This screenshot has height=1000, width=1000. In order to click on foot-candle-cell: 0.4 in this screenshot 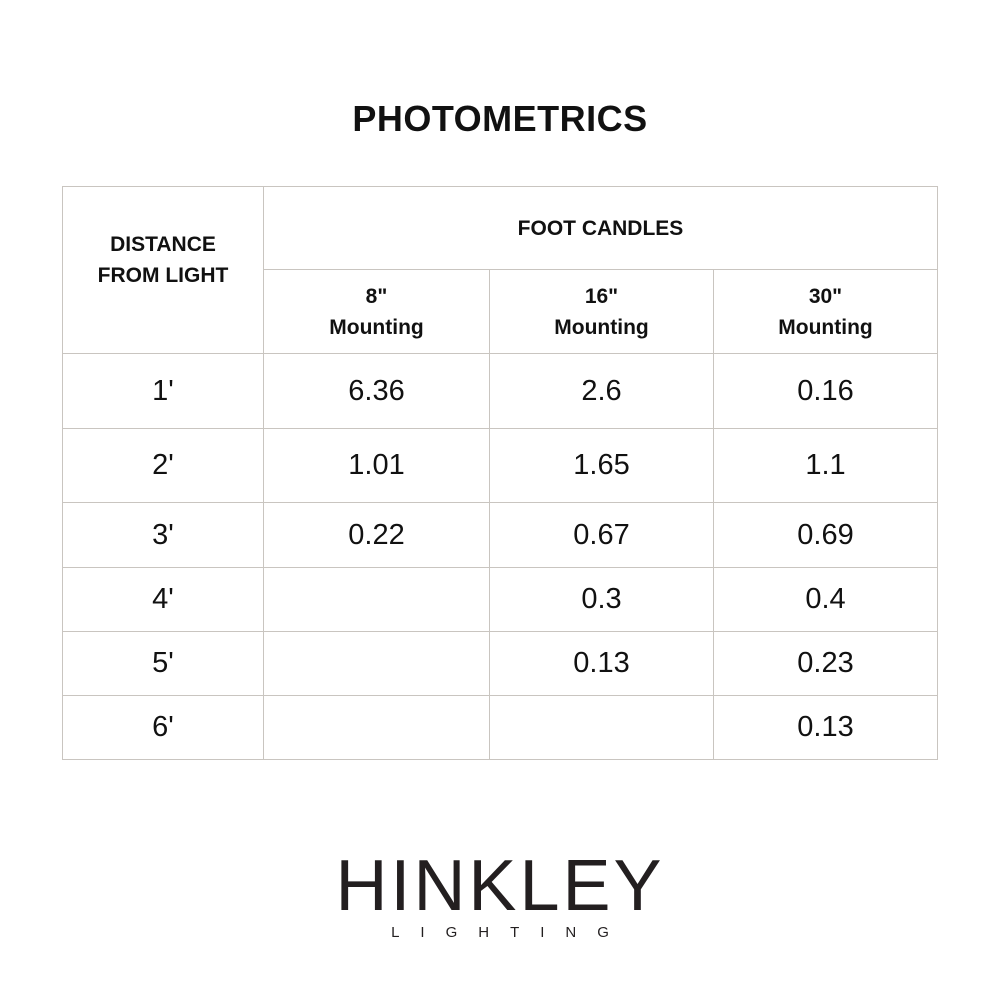, I will do `click(825, 599)`.